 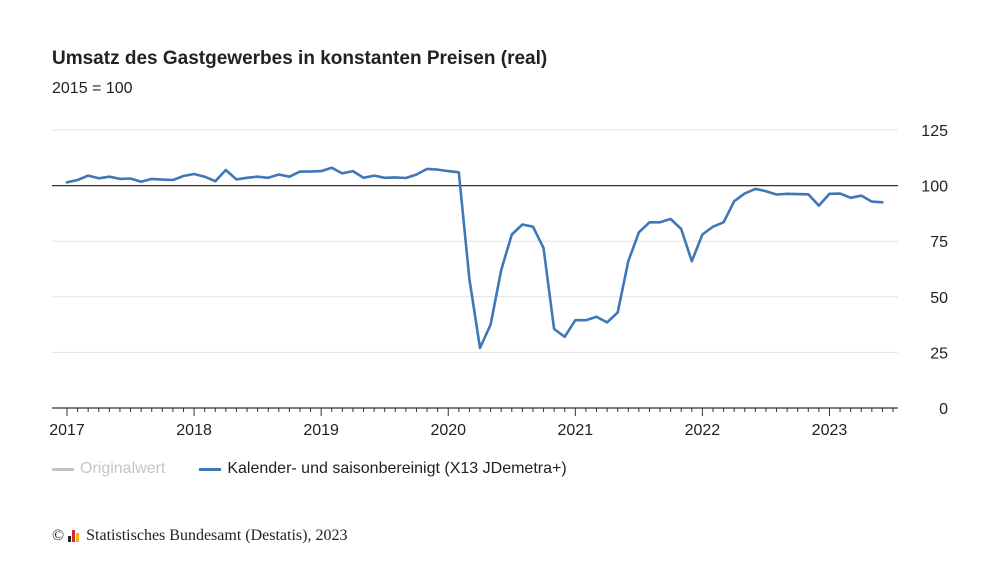 I want to click on x-axis: 2017 2018 2019 2020 2021 2022 2023, so click(x=473, y=423).